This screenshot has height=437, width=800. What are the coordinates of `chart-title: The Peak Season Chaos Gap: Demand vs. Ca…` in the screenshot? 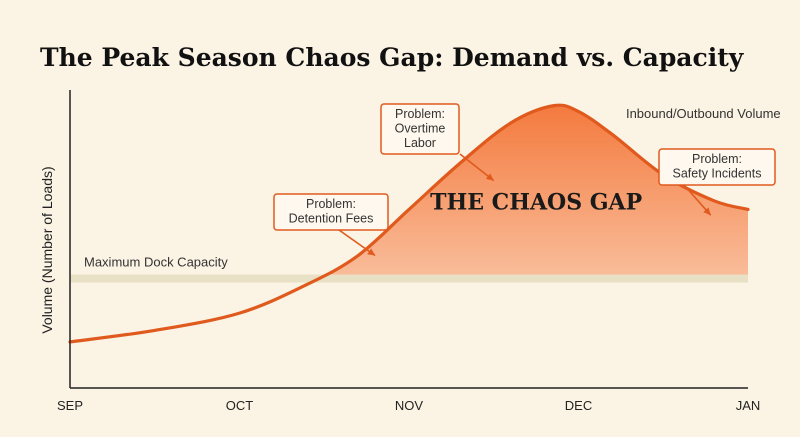 It's located at (392, 57).